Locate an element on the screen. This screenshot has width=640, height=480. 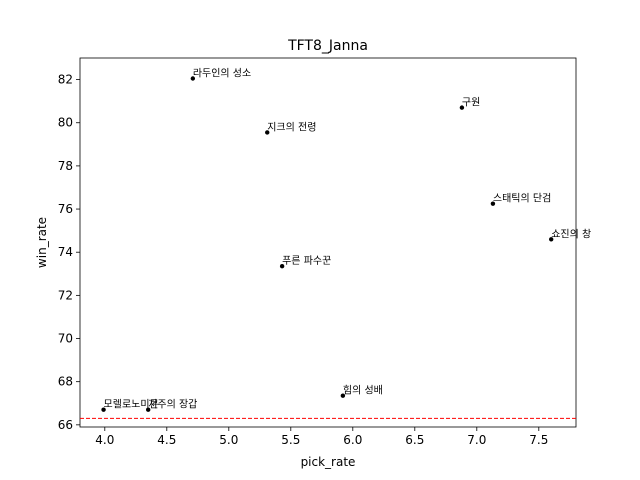
y-tick-label: 66 is located at coordinates (65, 425).